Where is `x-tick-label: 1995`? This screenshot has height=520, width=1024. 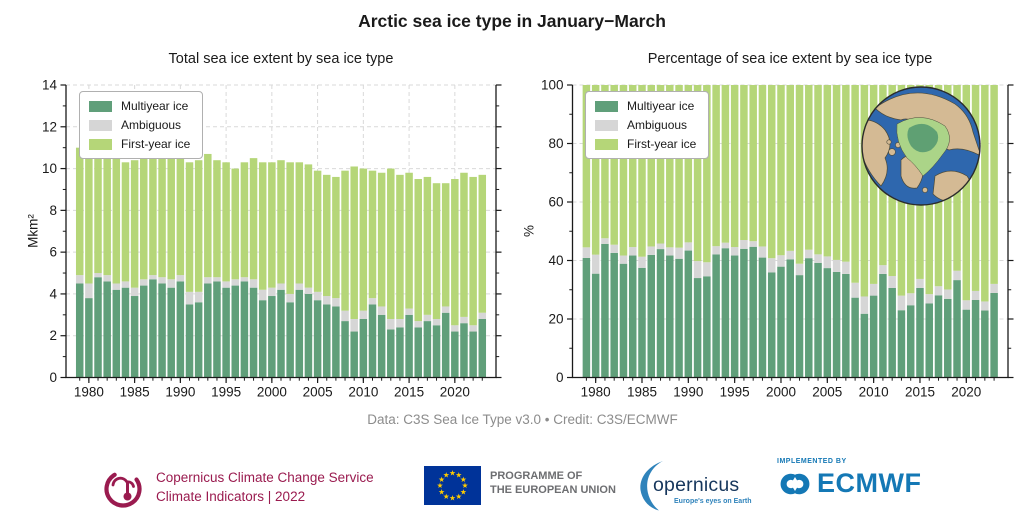 x-tick-label: 1995 is located at coordinates (735, 392).